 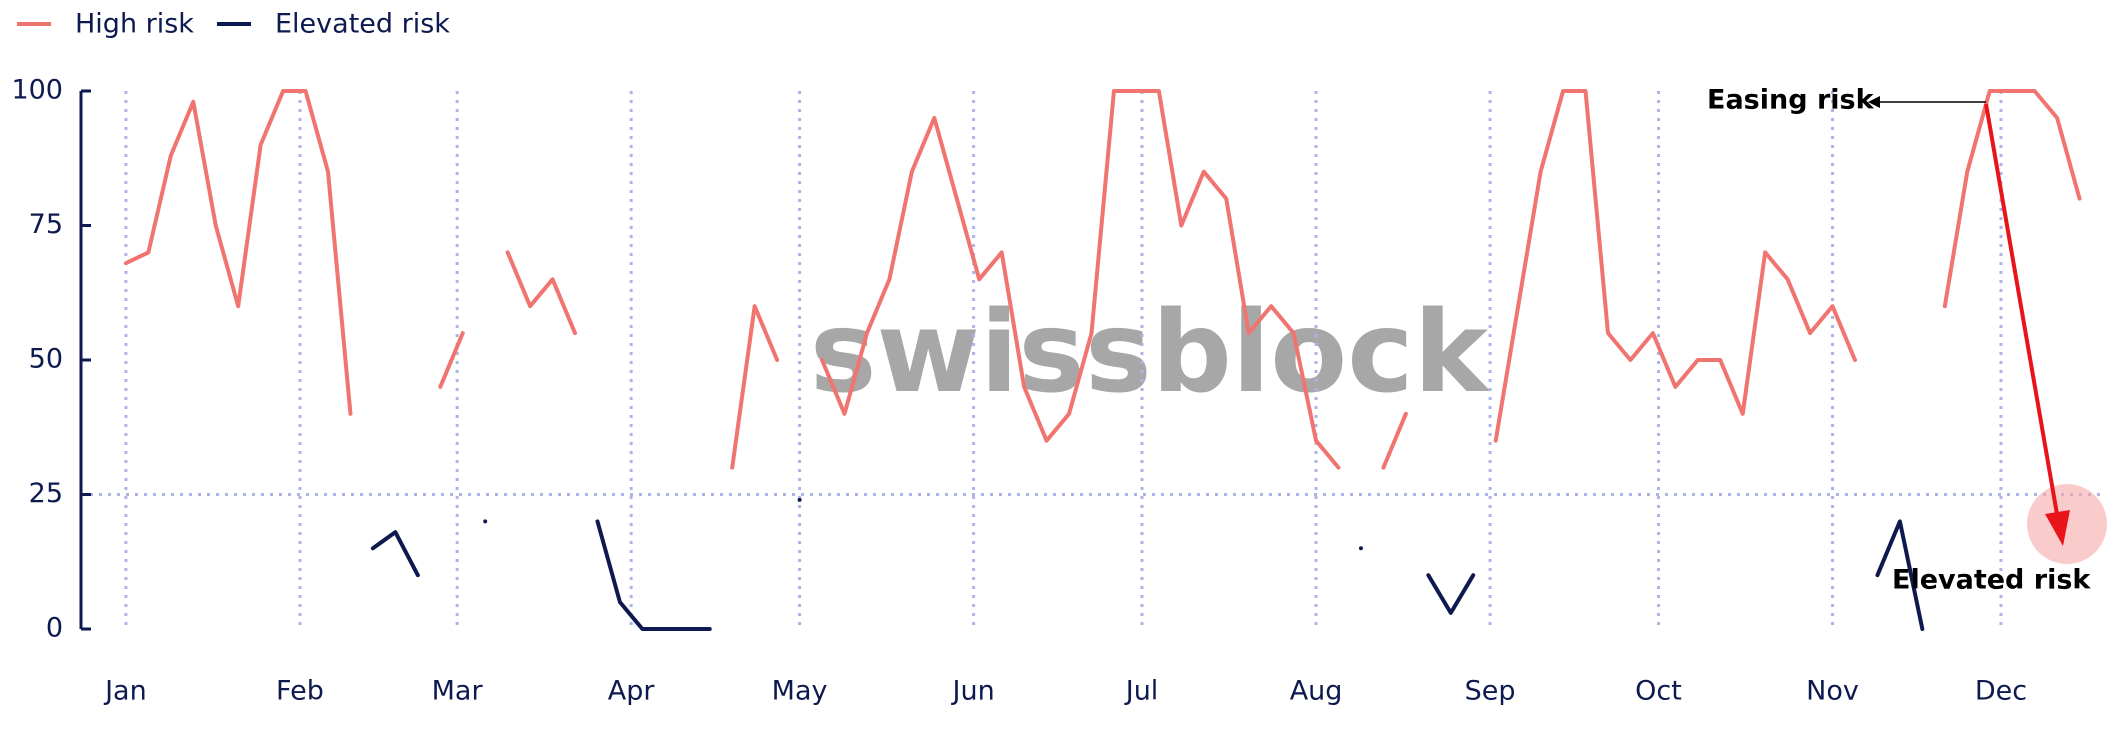 What do you see at coordinates (46, 224) in the screenshot?
I see `y-tick-label: 75` at bounding box center [46, 224].